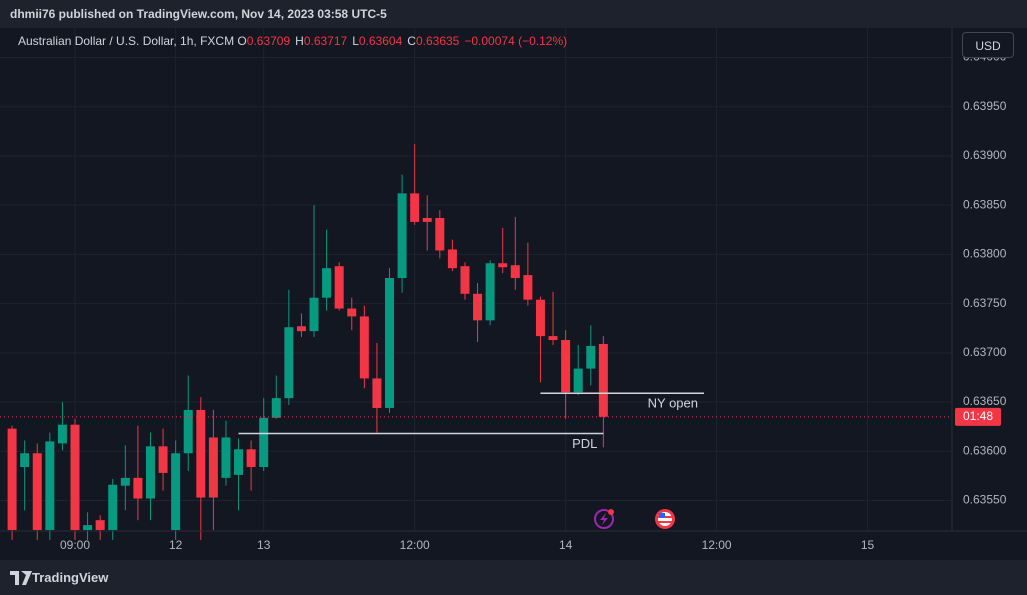 Image resolution: width=1027 pixels, height=595 pixels. I want to click on y-tick-label: 0.63600, so click(985, 450).